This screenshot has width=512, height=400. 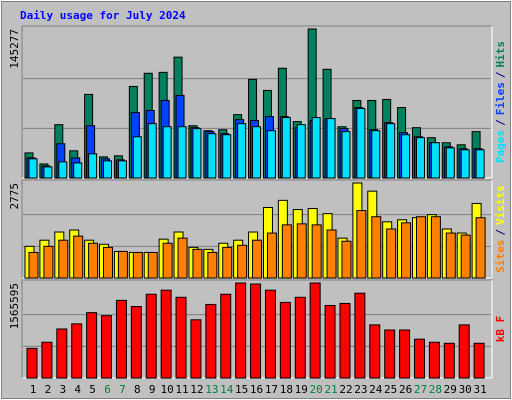 I want to click on legend-entry: Pages, so click(x=500, y=146).